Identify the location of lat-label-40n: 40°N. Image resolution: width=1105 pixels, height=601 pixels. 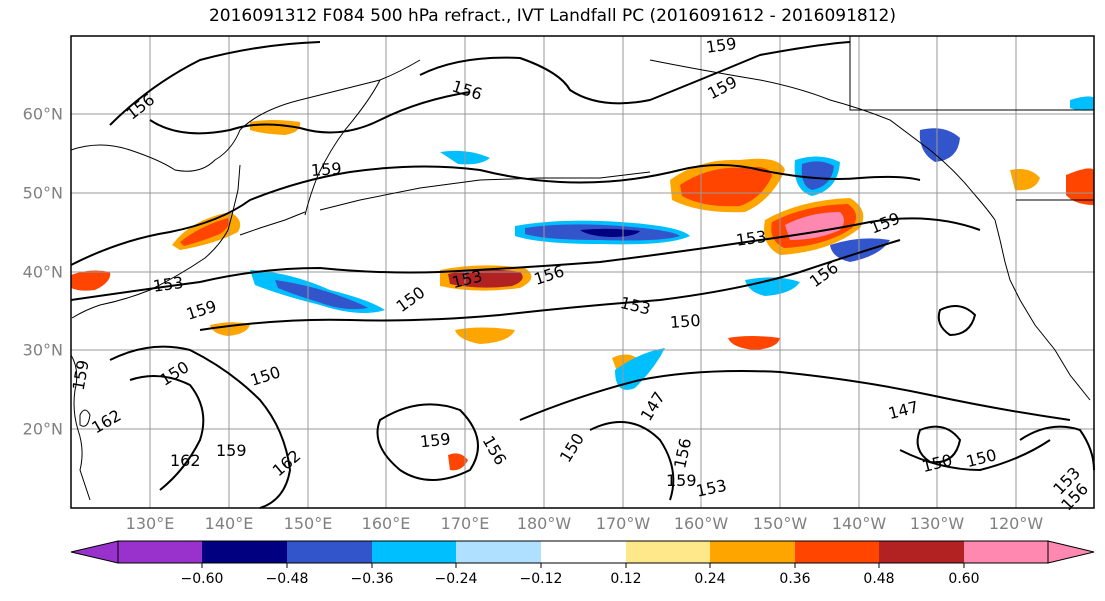
(42, 272).